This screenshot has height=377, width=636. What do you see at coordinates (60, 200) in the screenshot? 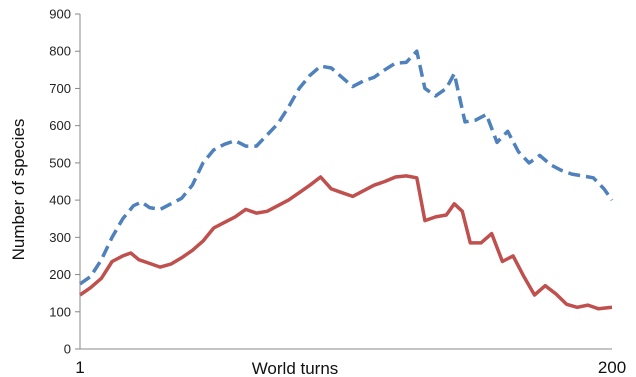
I see `y-tick-label: 400` at bounding box center [60, 200].